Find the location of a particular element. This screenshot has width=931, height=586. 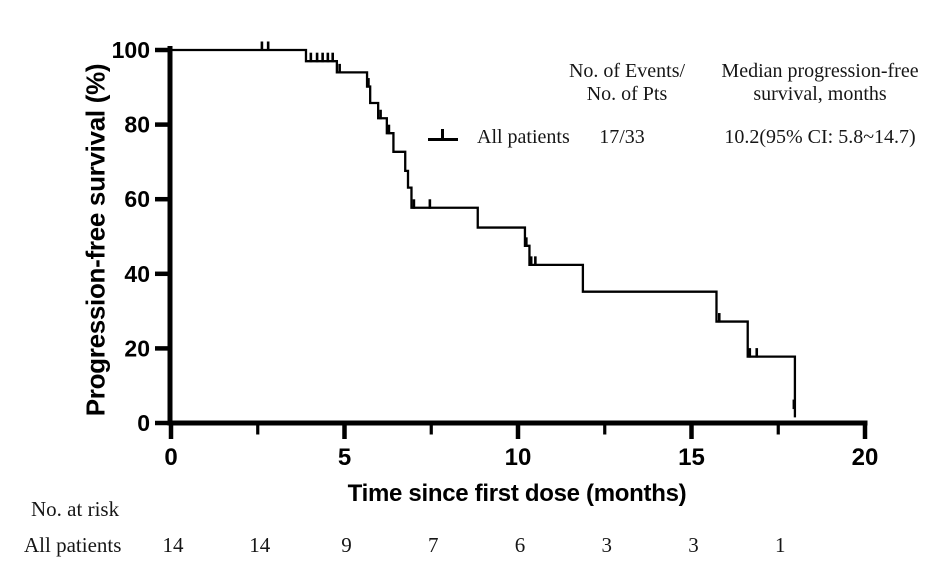

risk-value: 6 is located at coordinates (520, 545).